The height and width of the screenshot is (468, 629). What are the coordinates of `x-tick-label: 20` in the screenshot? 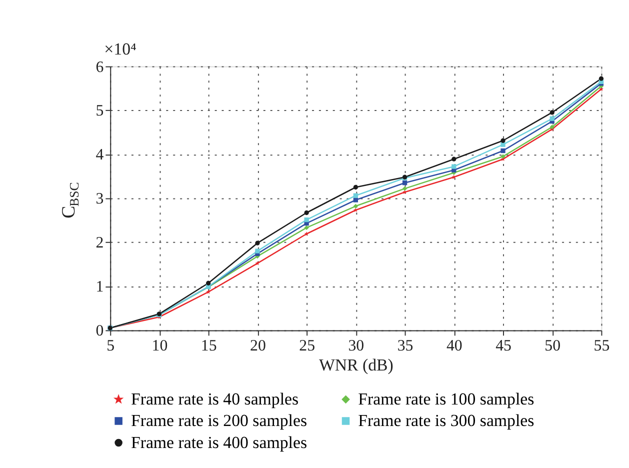 It's located at (258, 346).